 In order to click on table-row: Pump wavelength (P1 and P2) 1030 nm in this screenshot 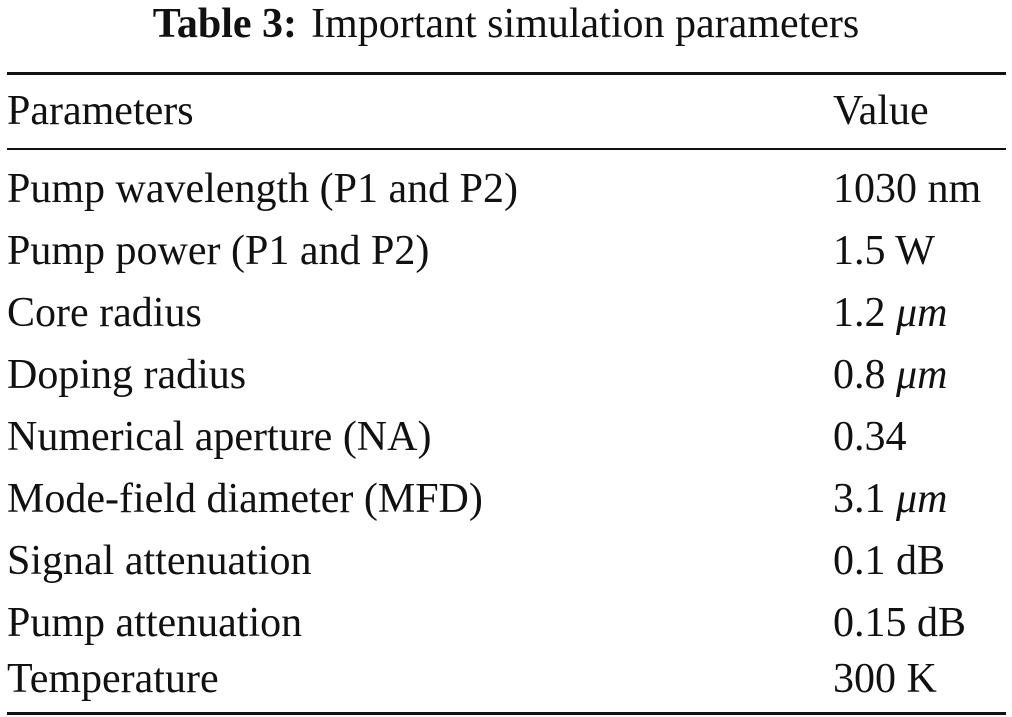, I will do `click(506, 189)`.